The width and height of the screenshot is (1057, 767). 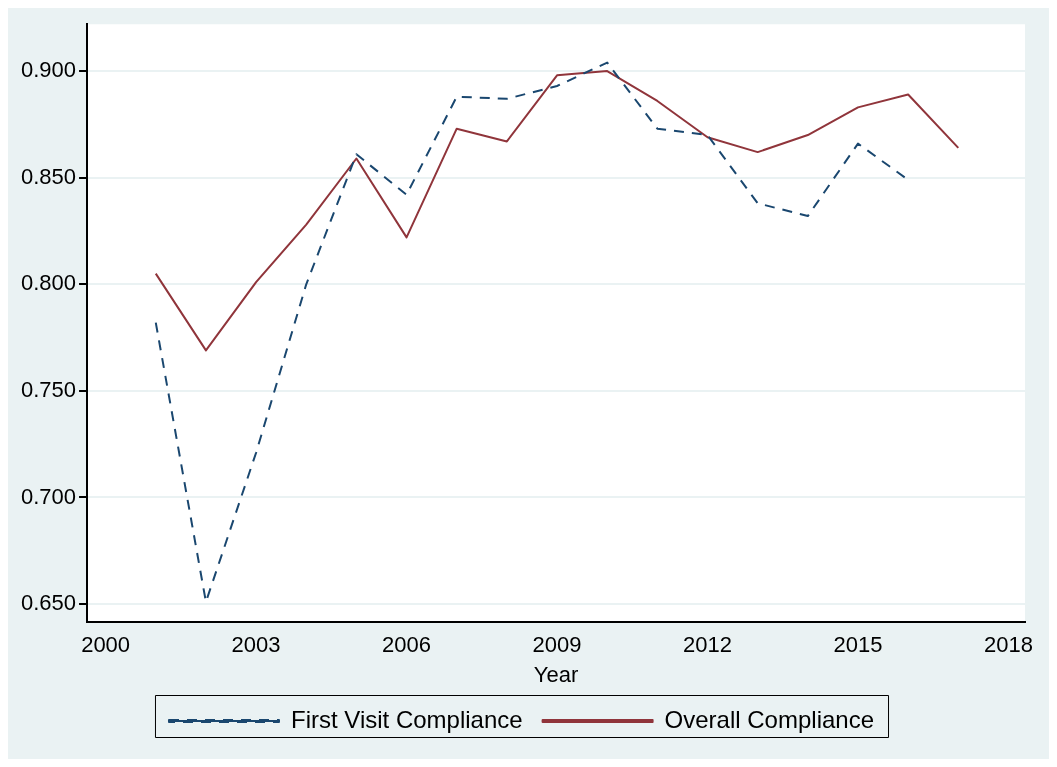 I want to click on x-tick-label: 2000, so click(x=106, y=645).